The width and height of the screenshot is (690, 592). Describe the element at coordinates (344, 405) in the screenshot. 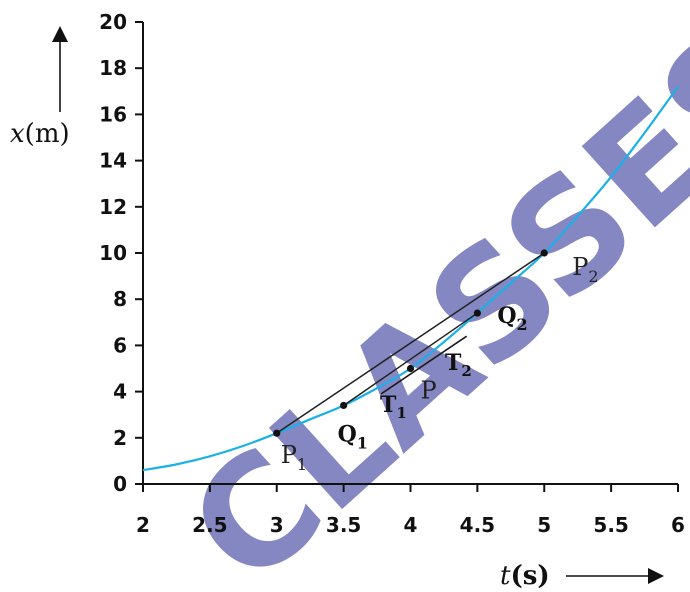

I see `point-q1` at that location.